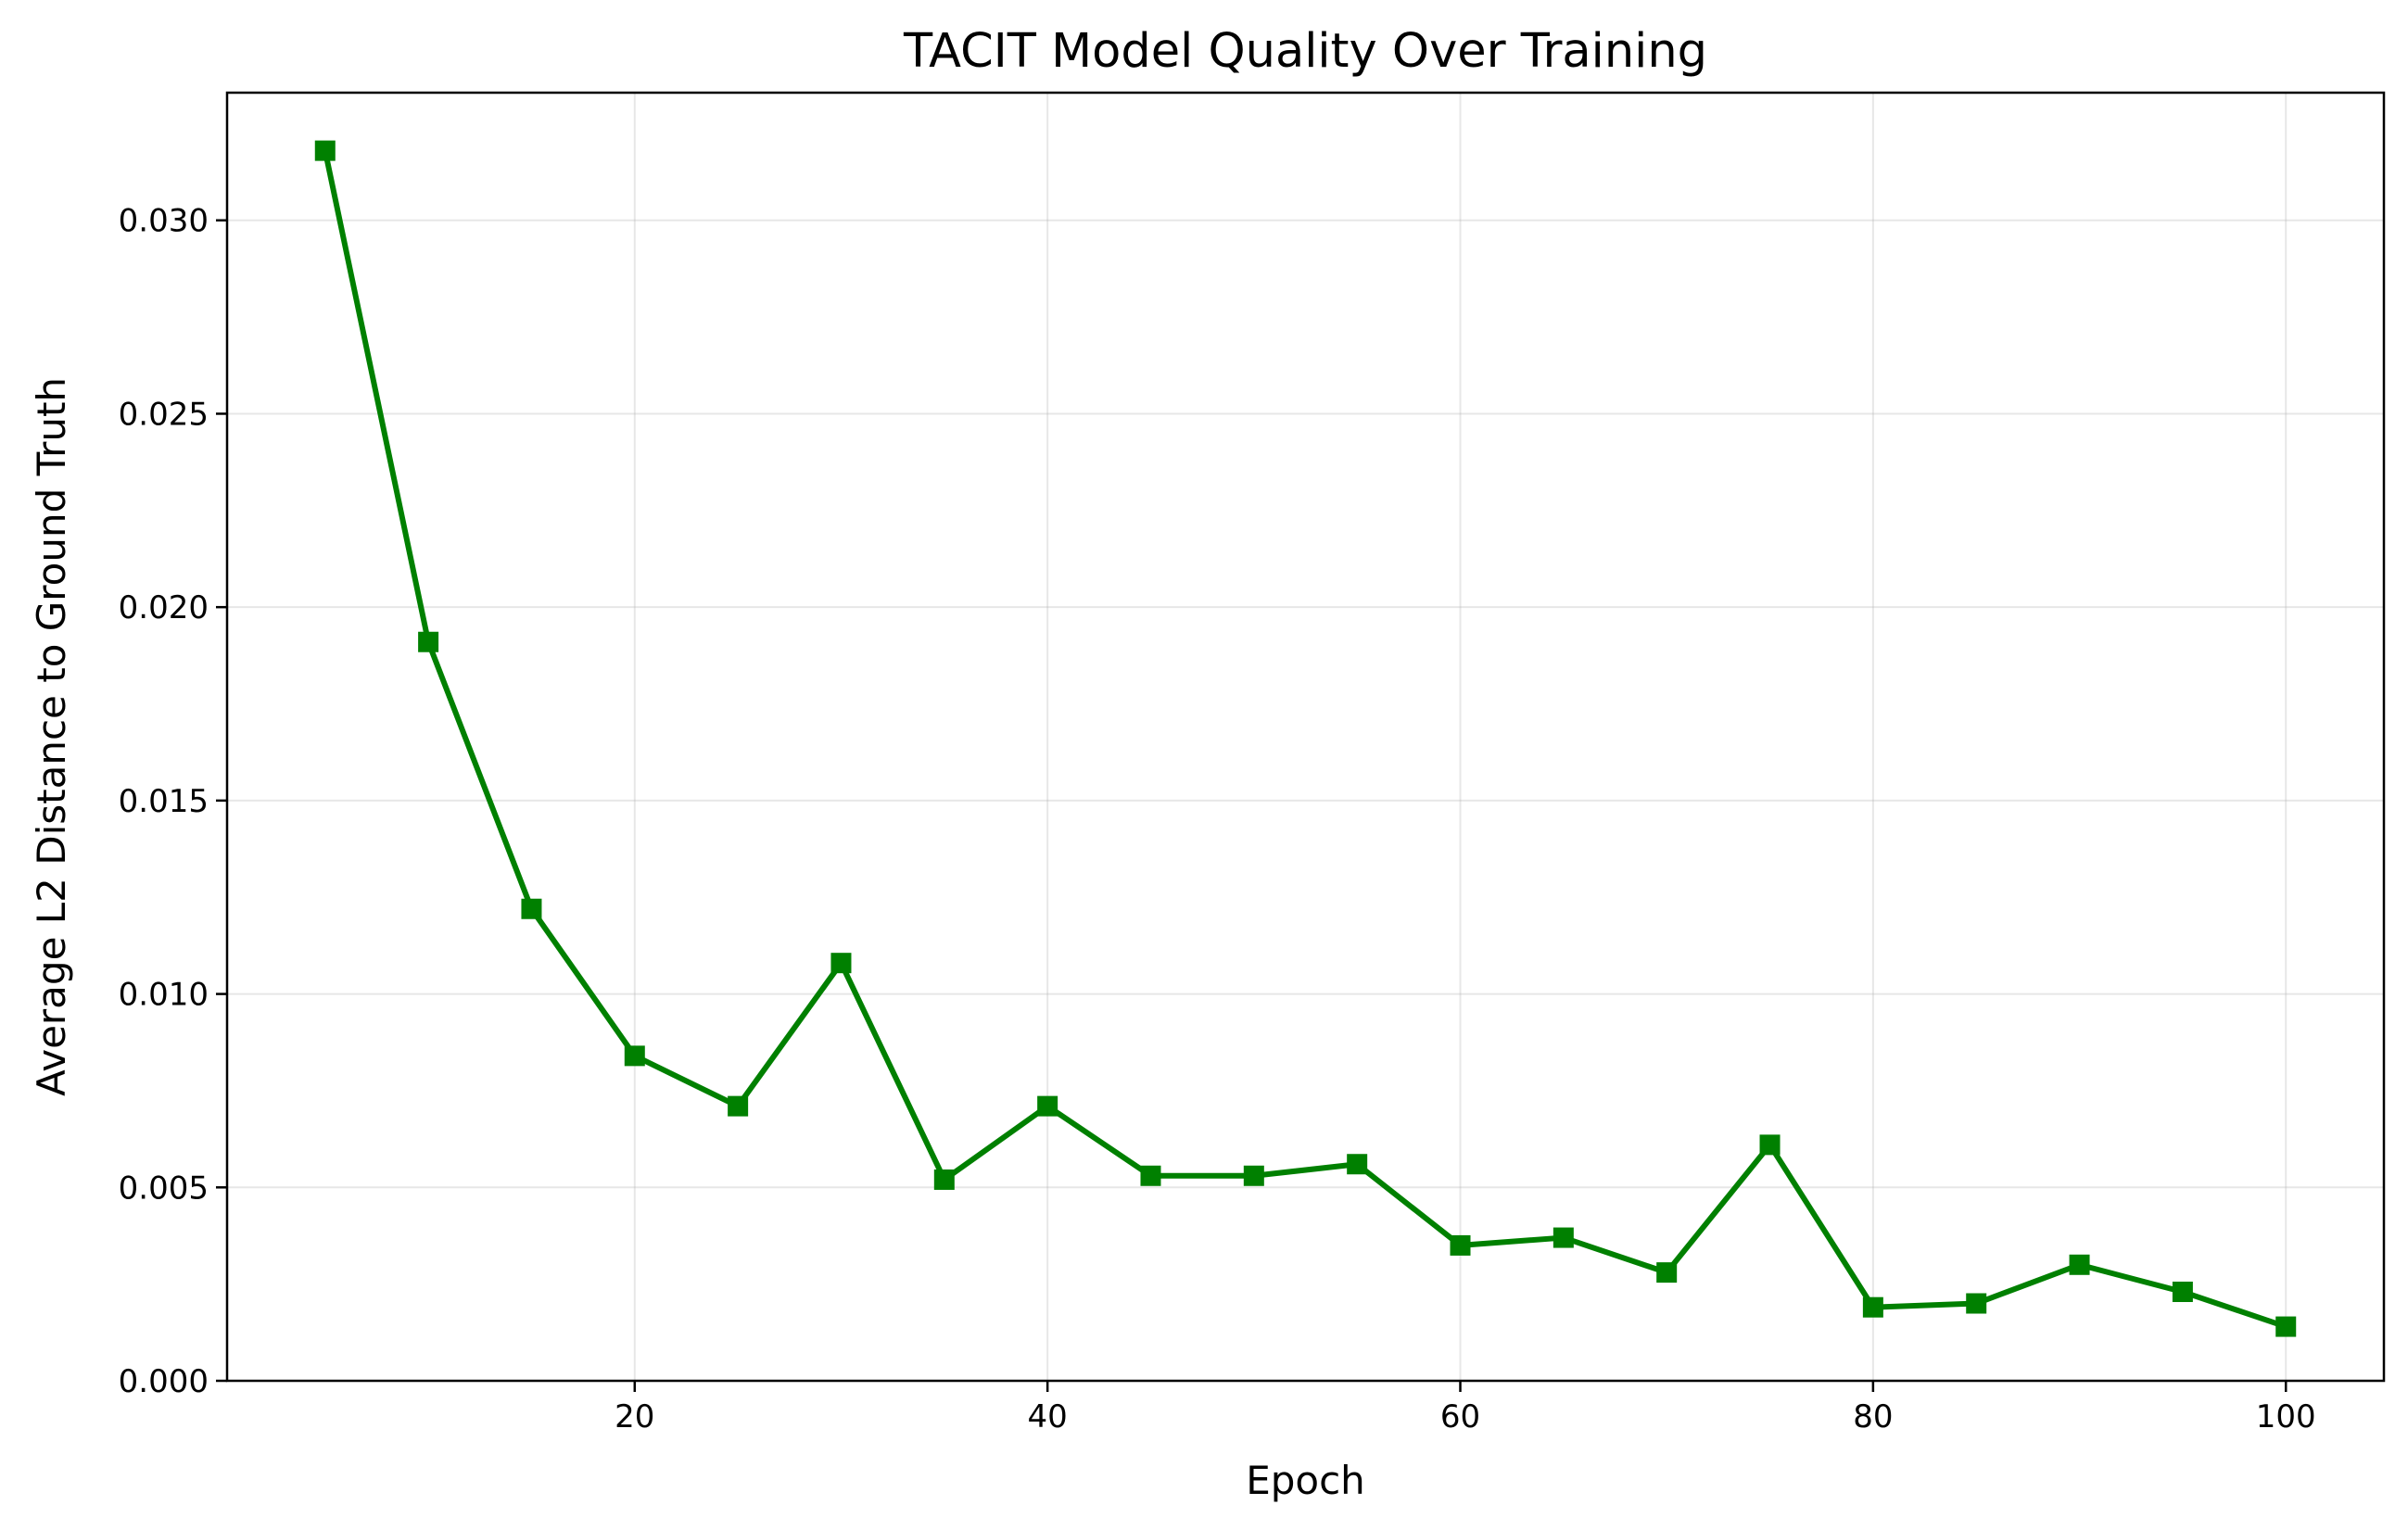 The image size is (2408, 1530). What do you see at coordinates (1305, 1480) in the screenshot?
I see `x-axis-label: Epoch` at bounding box center [1305, 1480].